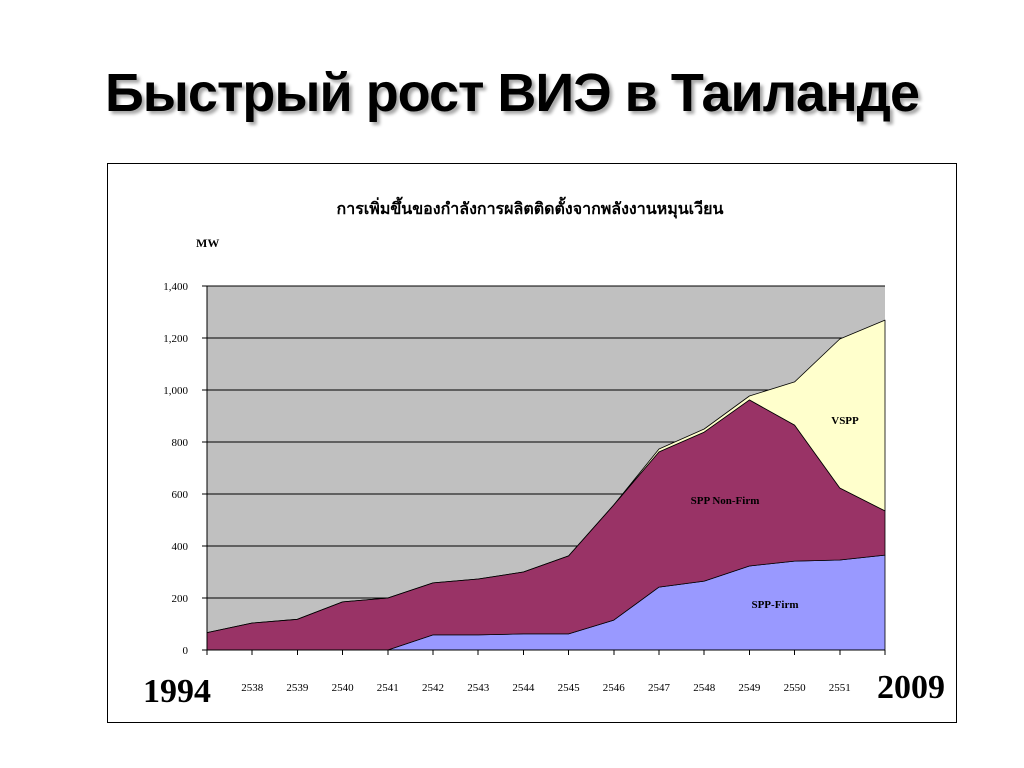  I want to click on y-tick-label: 600, so click(180, 495).